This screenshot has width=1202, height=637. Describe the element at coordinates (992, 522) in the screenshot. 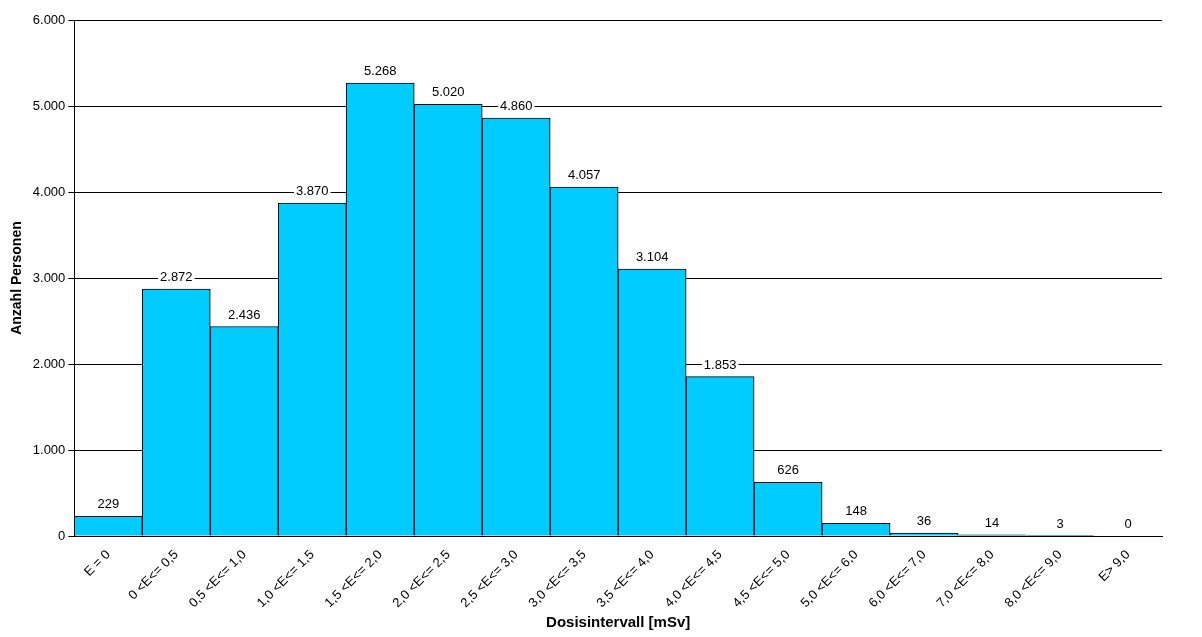

I see `data-label: 14` at that location.